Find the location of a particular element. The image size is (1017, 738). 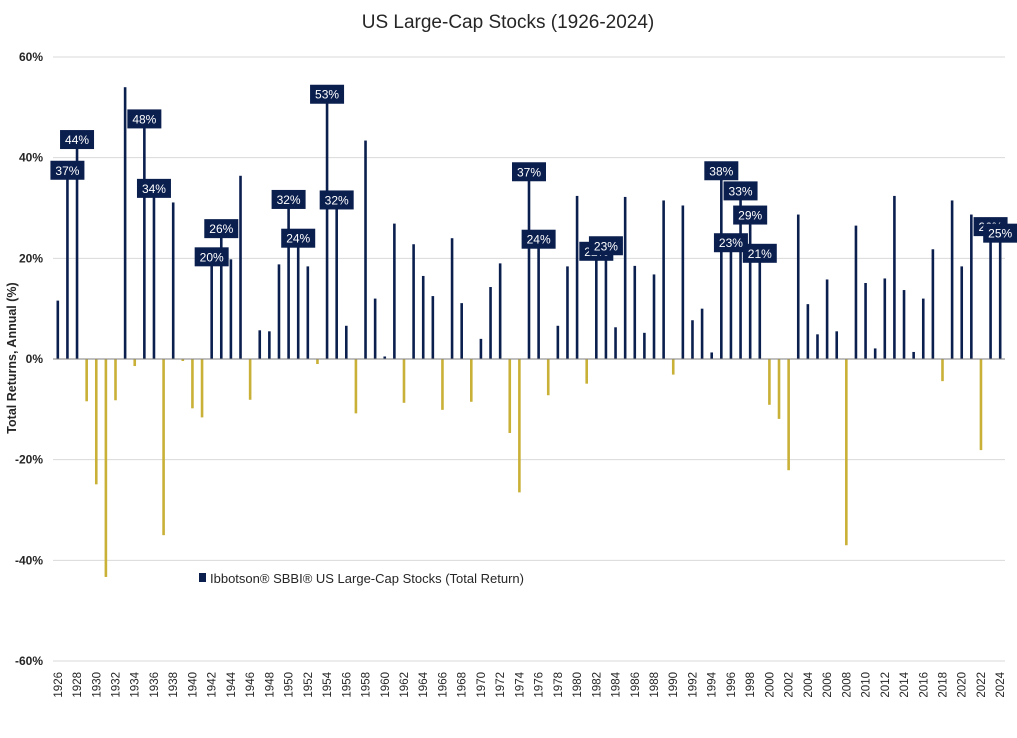

data-label-1999: 21% is located at coordinates (759, 253).